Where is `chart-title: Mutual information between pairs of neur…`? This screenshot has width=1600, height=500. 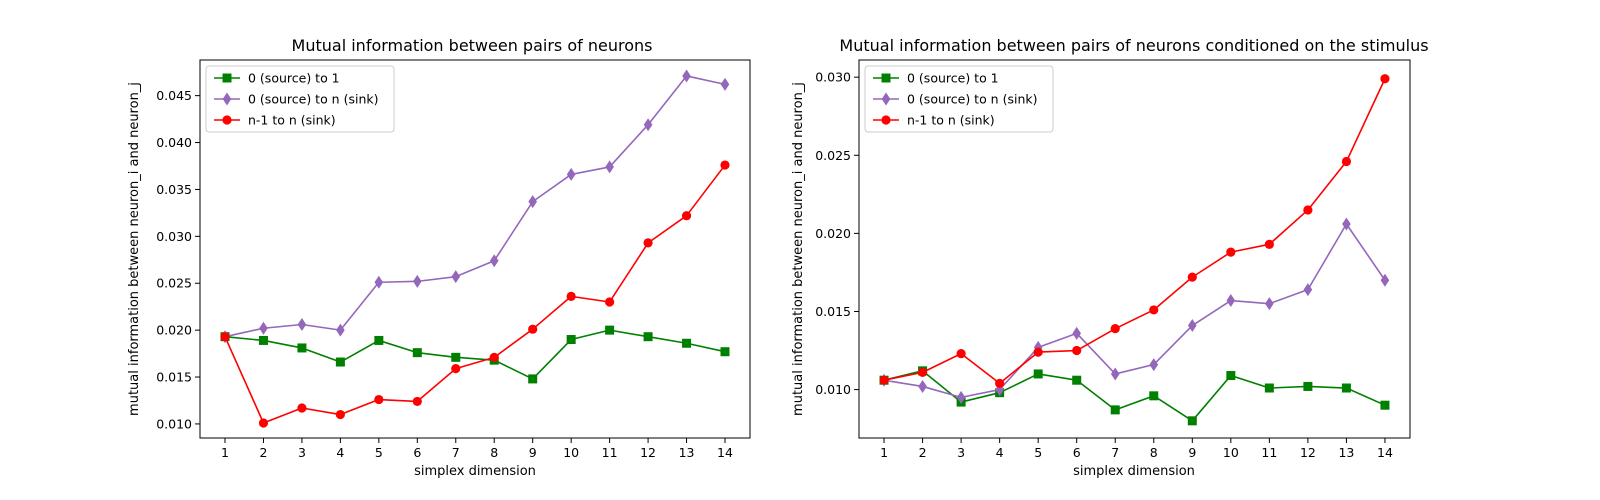
chart-title: Mutual information between pairs of neur… is located at coordinates (472, 45).